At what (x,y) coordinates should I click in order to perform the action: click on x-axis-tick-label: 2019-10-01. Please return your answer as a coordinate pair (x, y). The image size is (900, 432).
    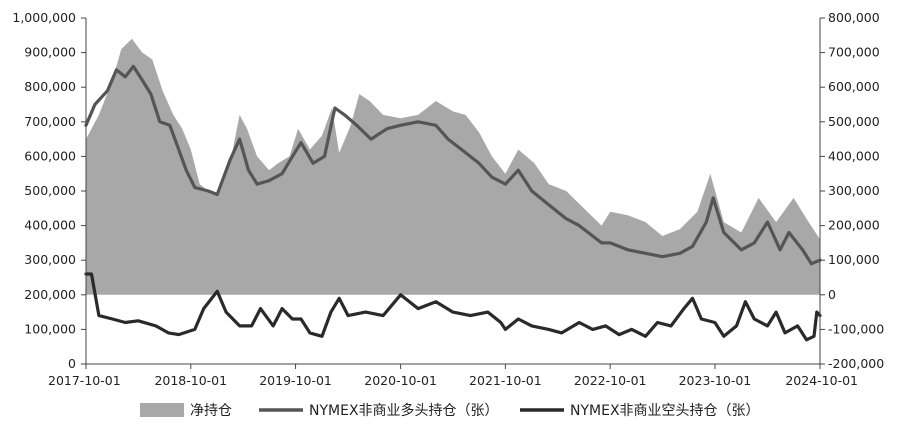
    Looking at the image, I should click on (295, 380).